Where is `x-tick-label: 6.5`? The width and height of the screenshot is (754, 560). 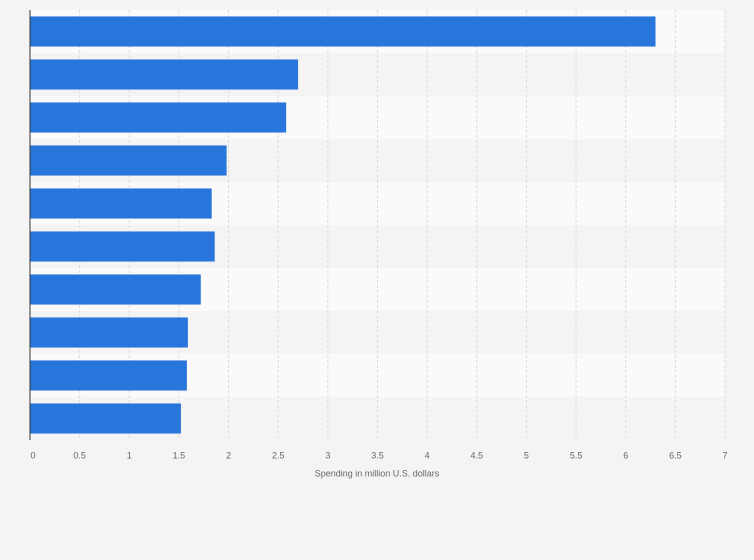
x-tick-label: 6.5 is located at coordinates (675, 455).